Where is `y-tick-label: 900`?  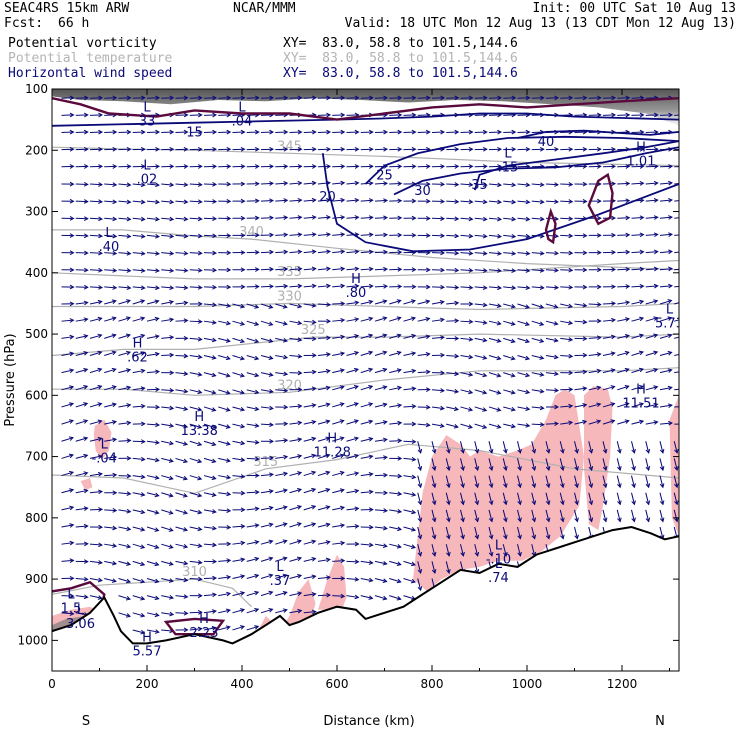 y-tick-label: 900 is located at coordinates (36, 579).